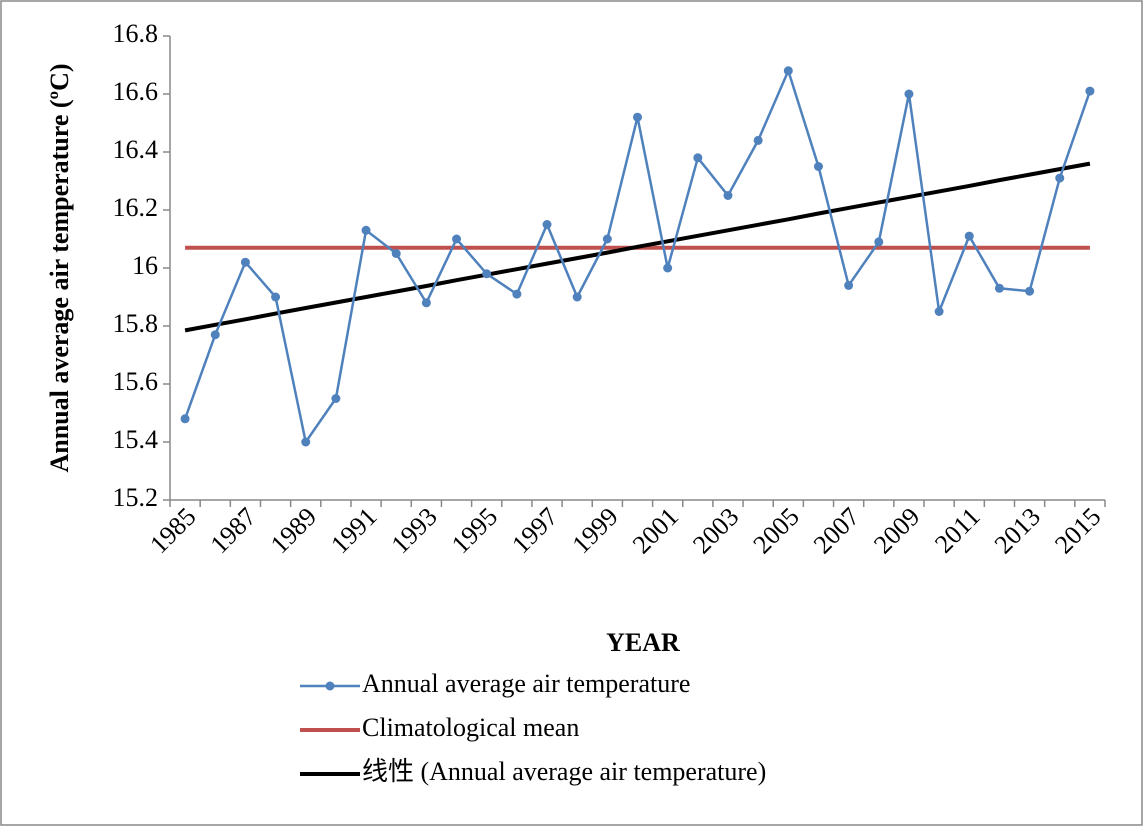  I want to click on y-tick-label: 15.8, so click(136, 323).